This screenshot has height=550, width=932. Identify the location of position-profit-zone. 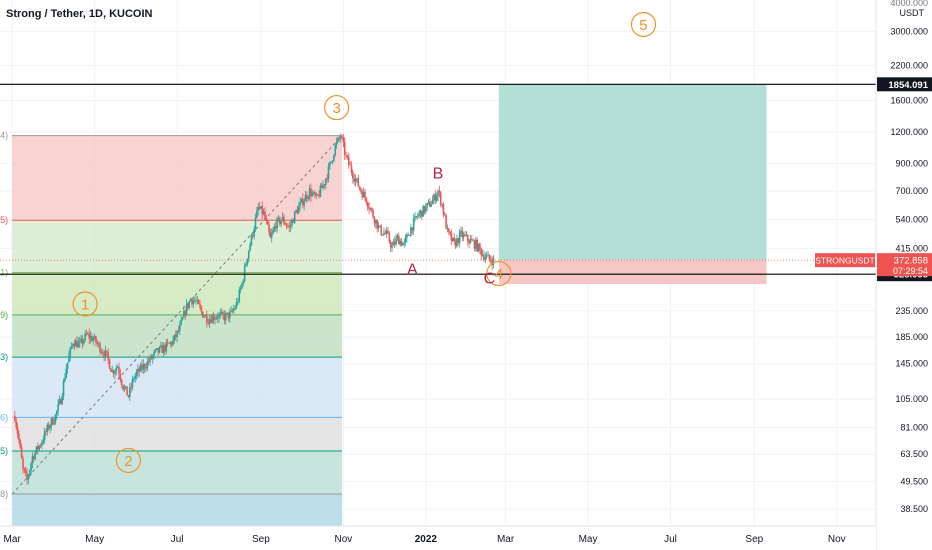
(632, 172).